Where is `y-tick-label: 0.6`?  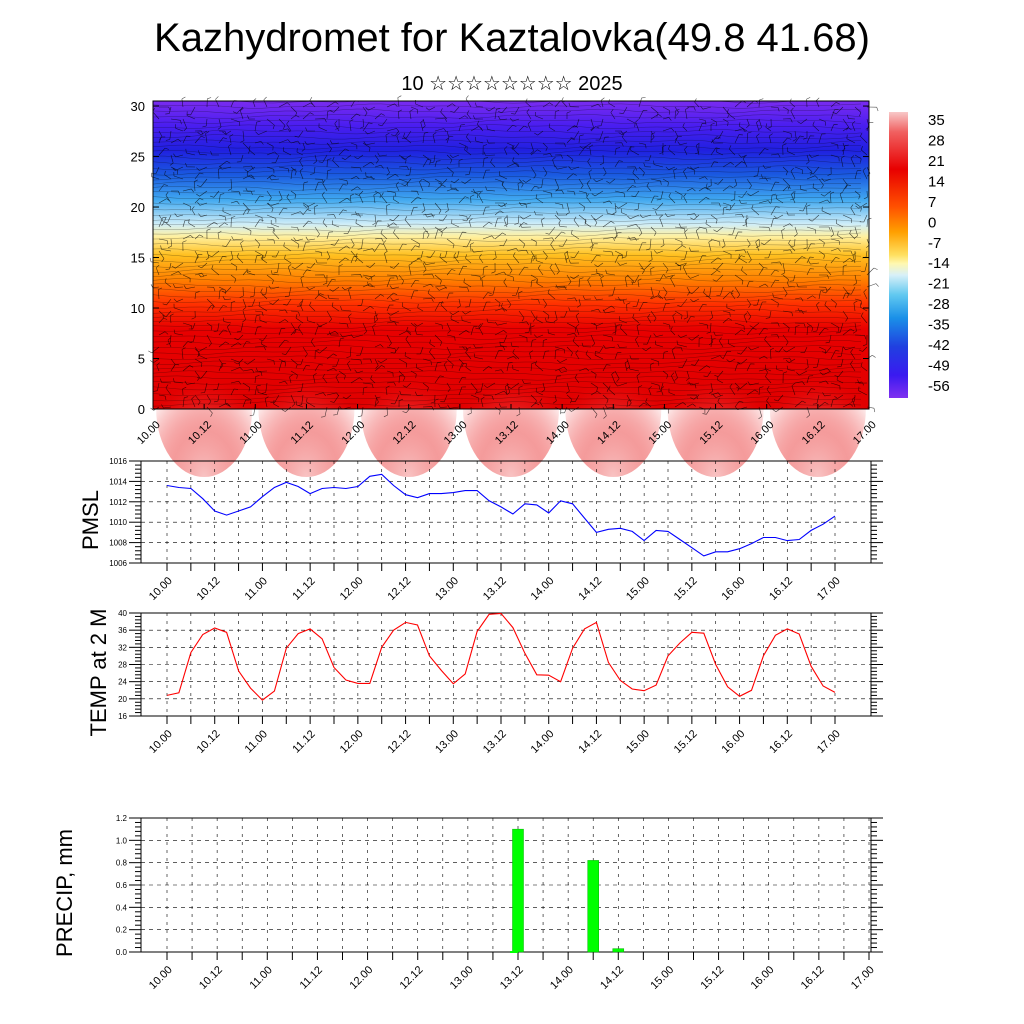 y-tick-label: 0.6 is located at coordinates (122, 885).